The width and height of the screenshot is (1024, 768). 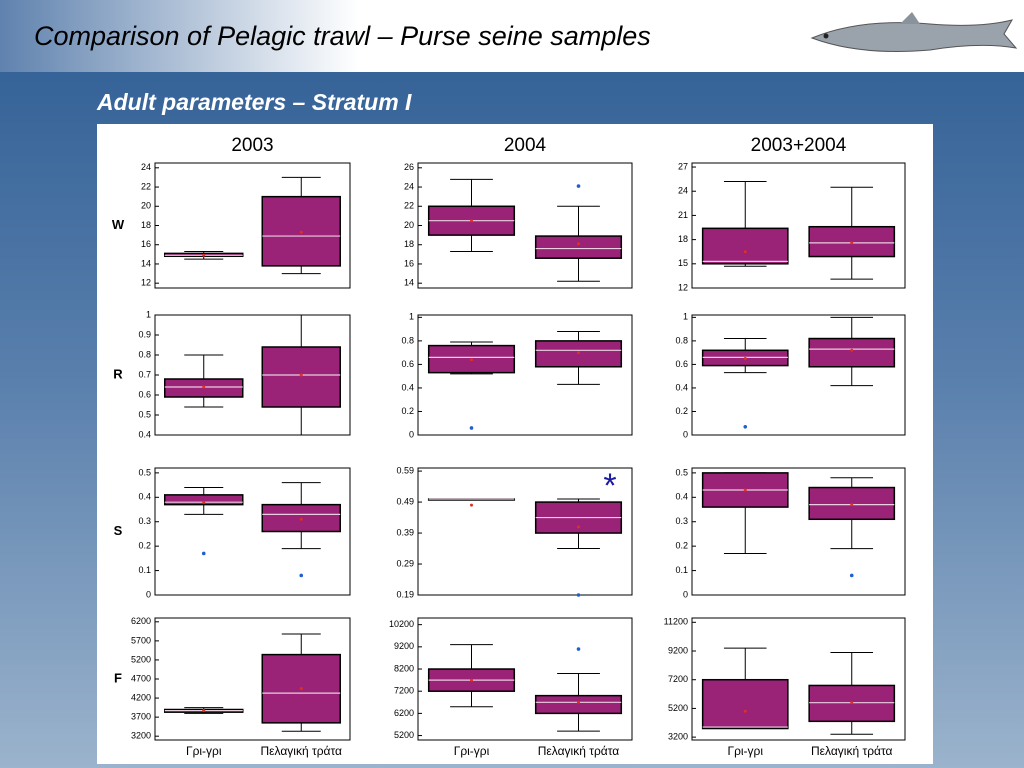 I want to click on y-tick-label: 0.9, so click(x=144, y=334).